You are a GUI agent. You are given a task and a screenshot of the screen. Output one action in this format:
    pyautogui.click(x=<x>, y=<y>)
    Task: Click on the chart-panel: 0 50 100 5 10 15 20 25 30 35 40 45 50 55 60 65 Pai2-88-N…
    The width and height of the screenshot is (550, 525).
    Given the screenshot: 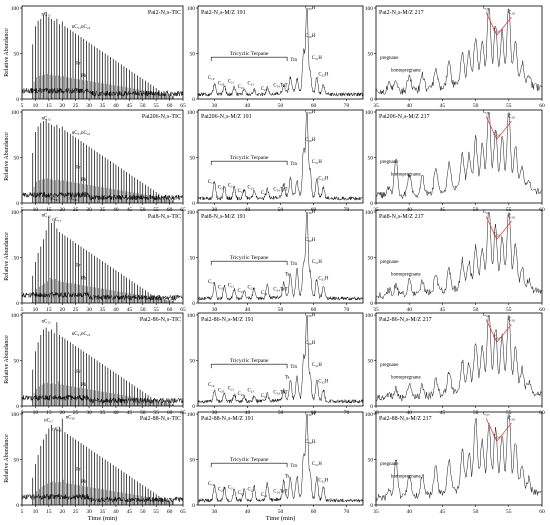 What is the action you would take?
    pyautogui.click(x=98, y=463)
    